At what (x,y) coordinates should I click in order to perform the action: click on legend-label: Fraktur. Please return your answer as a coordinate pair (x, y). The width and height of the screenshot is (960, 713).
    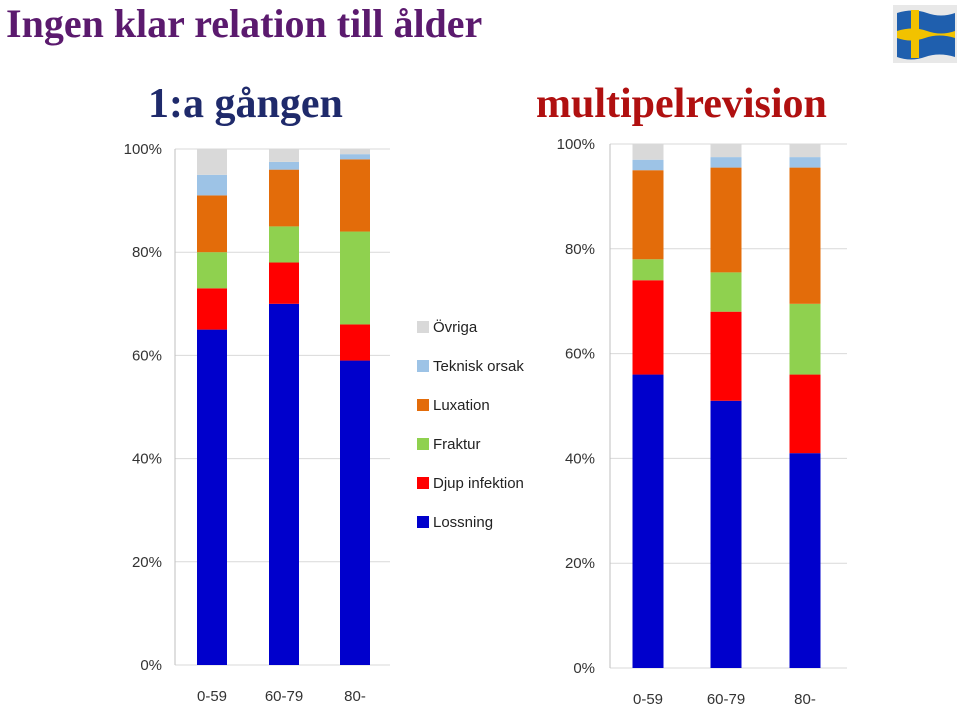
    Looking at the image, I should click on (457, 444).